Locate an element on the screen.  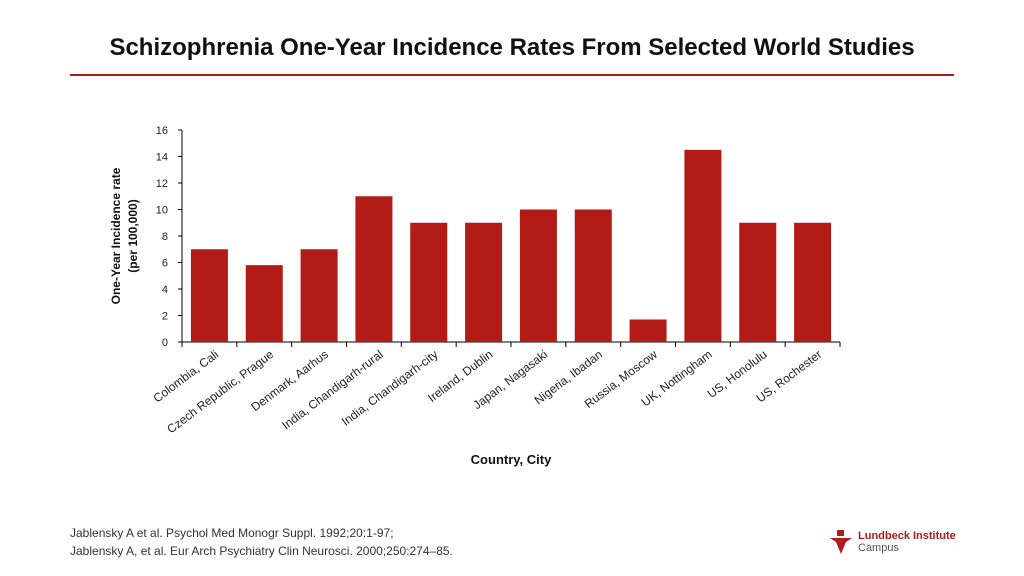
y-tick-label: 8 is located at coordinates (165, 237).